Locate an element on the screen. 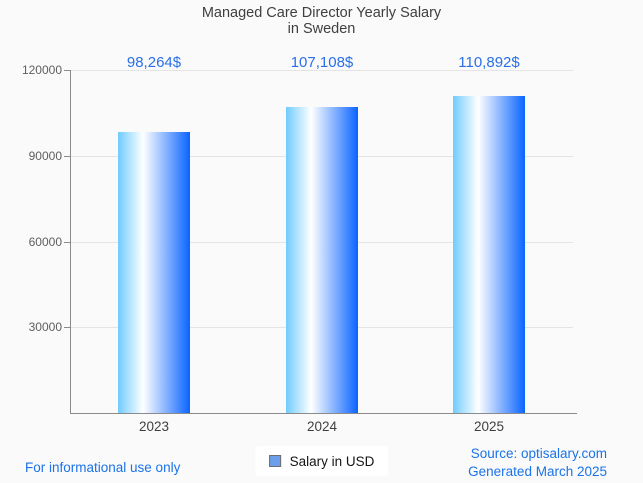 This screenshot has width=643, height=483. bar-value-label-2025: 110,892$ is located at coordinates (489, 62).